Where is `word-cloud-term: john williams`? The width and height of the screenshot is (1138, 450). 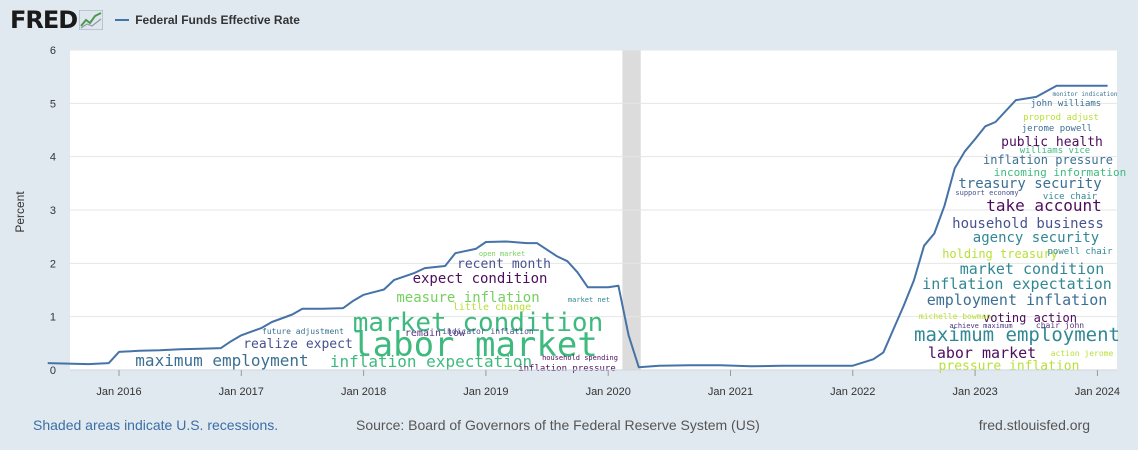
word-cloud-term: john williams is located at coordinates (1066, 104).